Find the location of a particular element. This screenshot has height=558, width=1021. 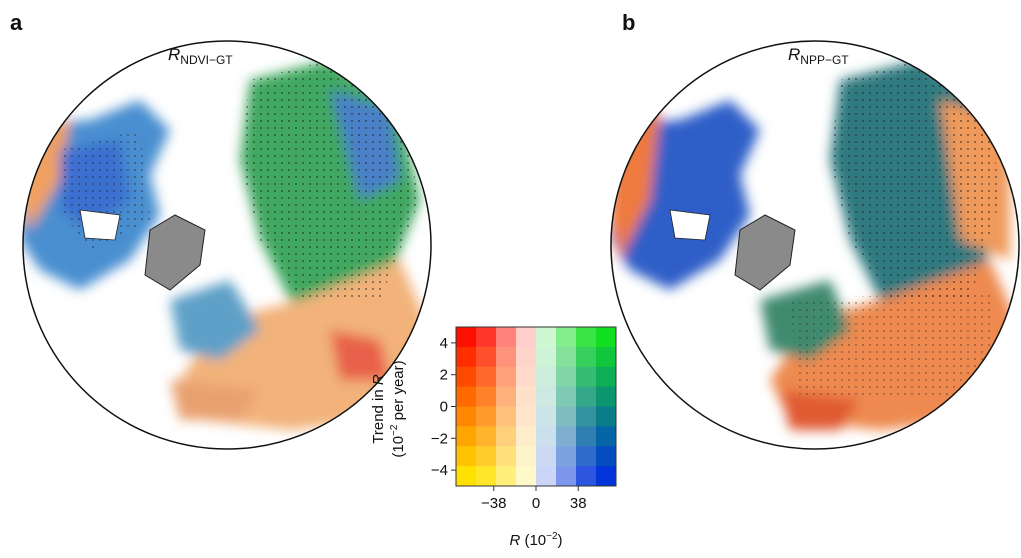

colorbar-ylabel: Trend in R is located at coordinates (378, 409).